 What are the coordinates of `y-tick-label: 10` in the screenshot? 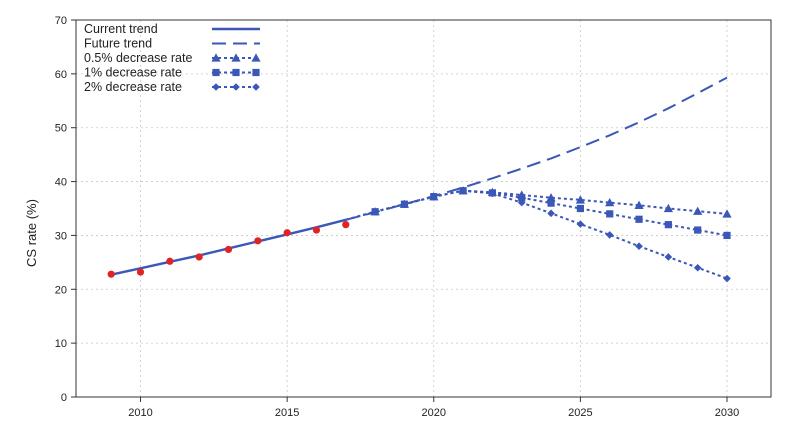 It's located at (61, 344).